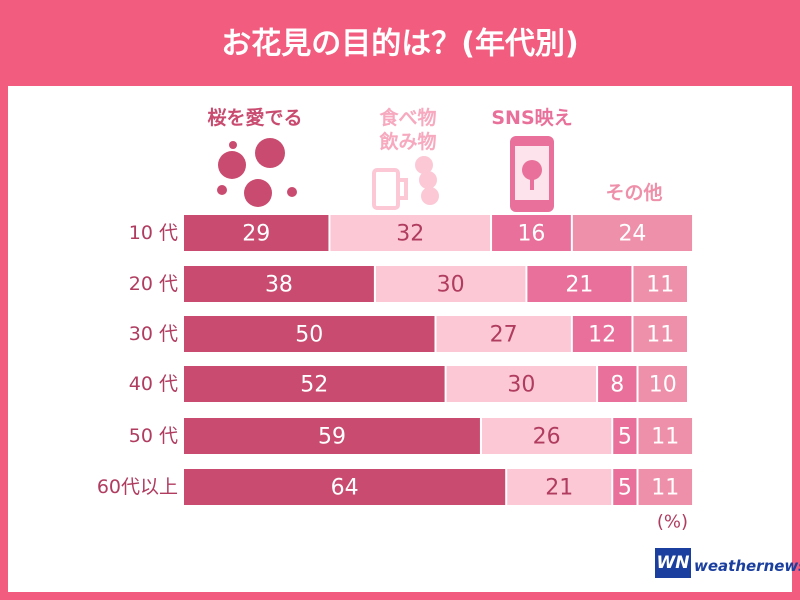 Image resolution: width=800 pixels, height=600 pixels. I want to click on source: weathernews, so click(747, 566).